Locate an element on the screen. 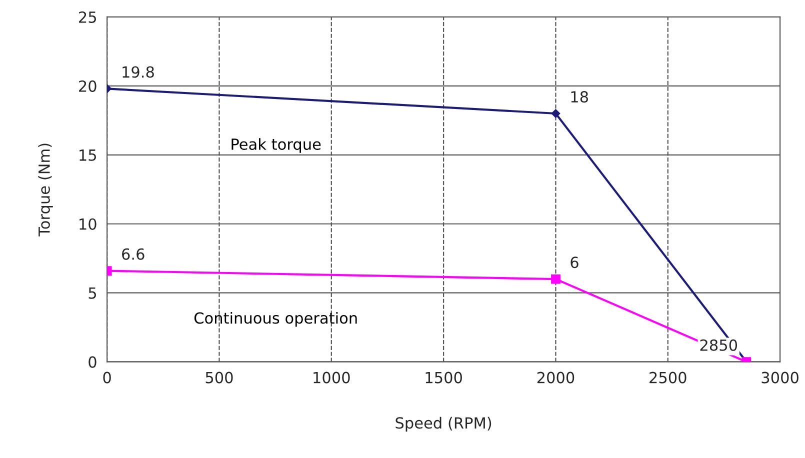 This screenshot has height=458, width=805. y-tick-label: 15 is located at coordinates (88, 155).